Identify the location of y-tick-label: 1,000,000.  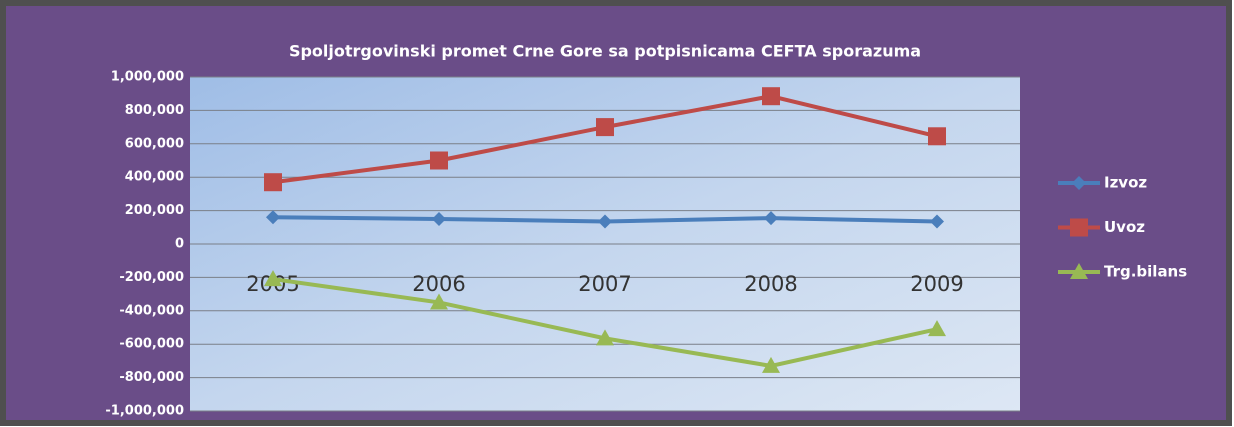
(147, 77).